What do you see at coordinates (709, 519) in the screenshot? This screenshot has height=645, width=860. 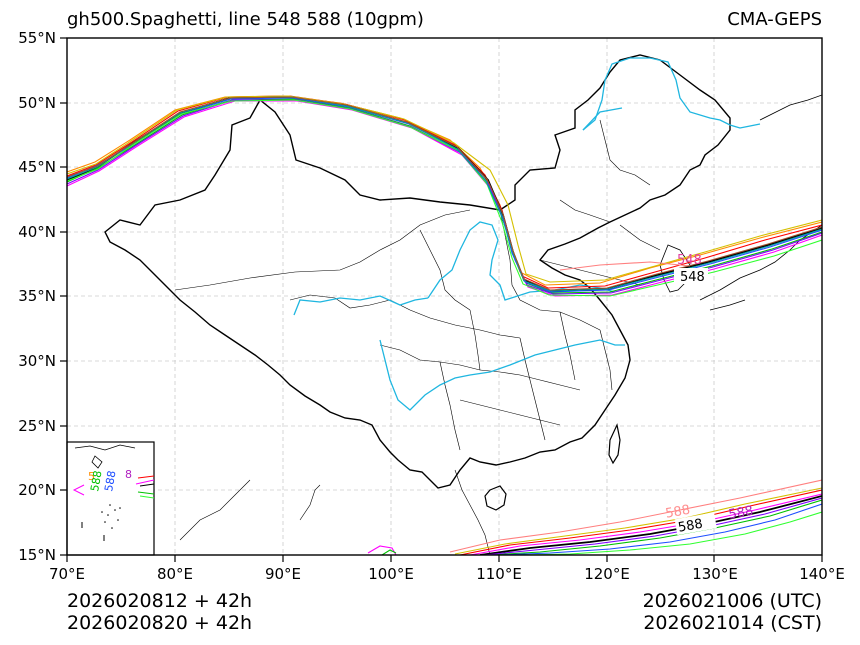 I see `label-588-group: 588 588 588` at bounding box center [709, 519].